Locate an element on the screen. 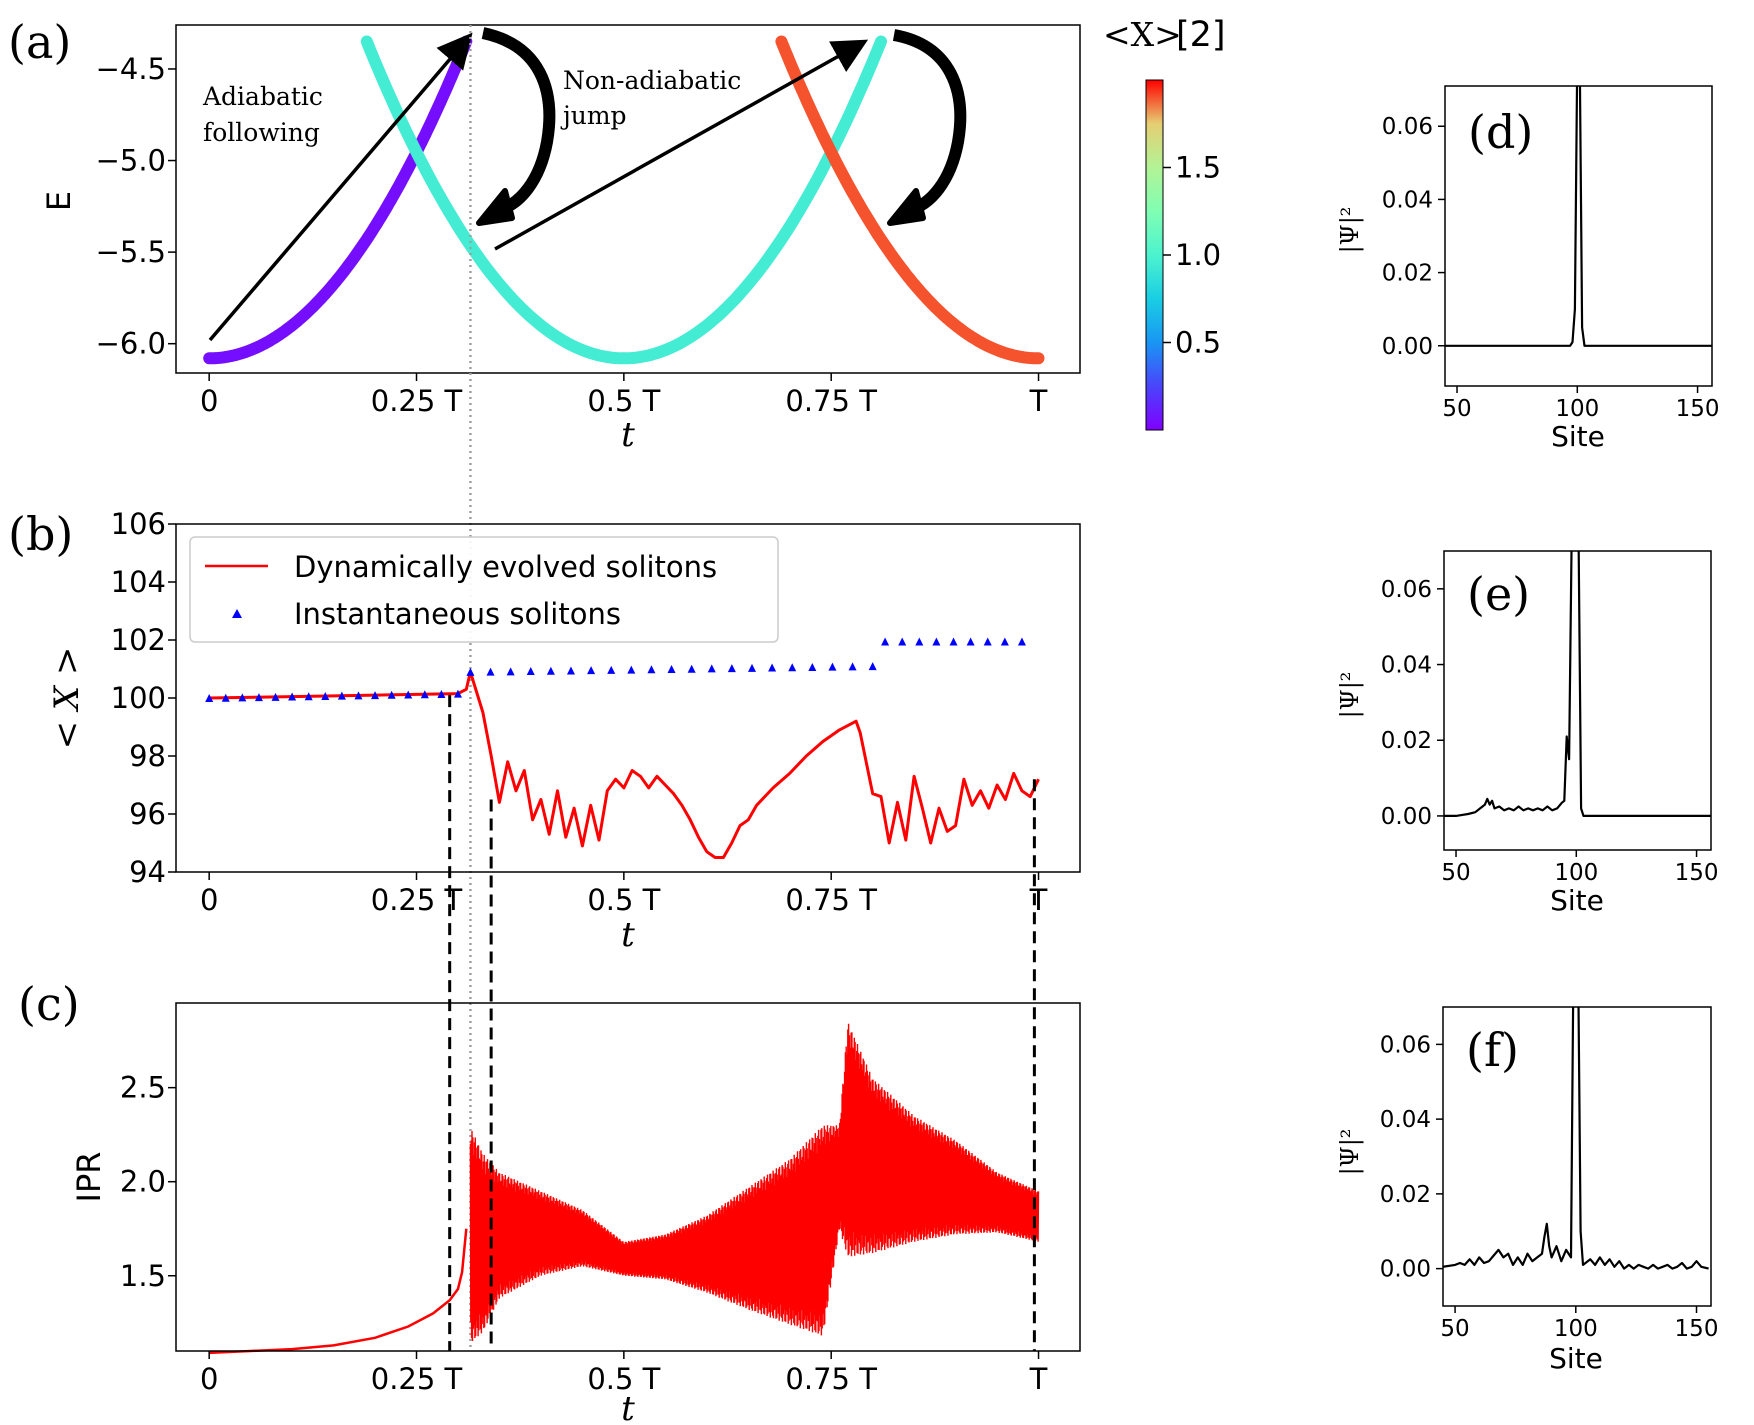 This screenshot has height=1425, width=1754. colorbar-tick-label: 1.5 is located at coordinates (1198, 168).